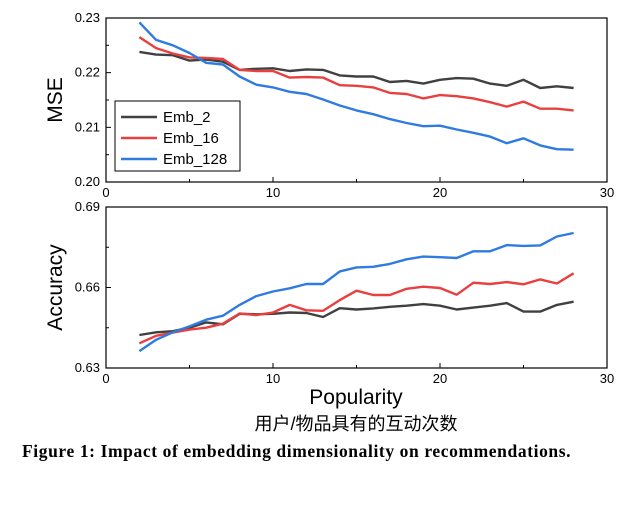 The width and height of the screenshot is (644, 508). I want to click on y-tick-label: 0.21, so click(87, 126).